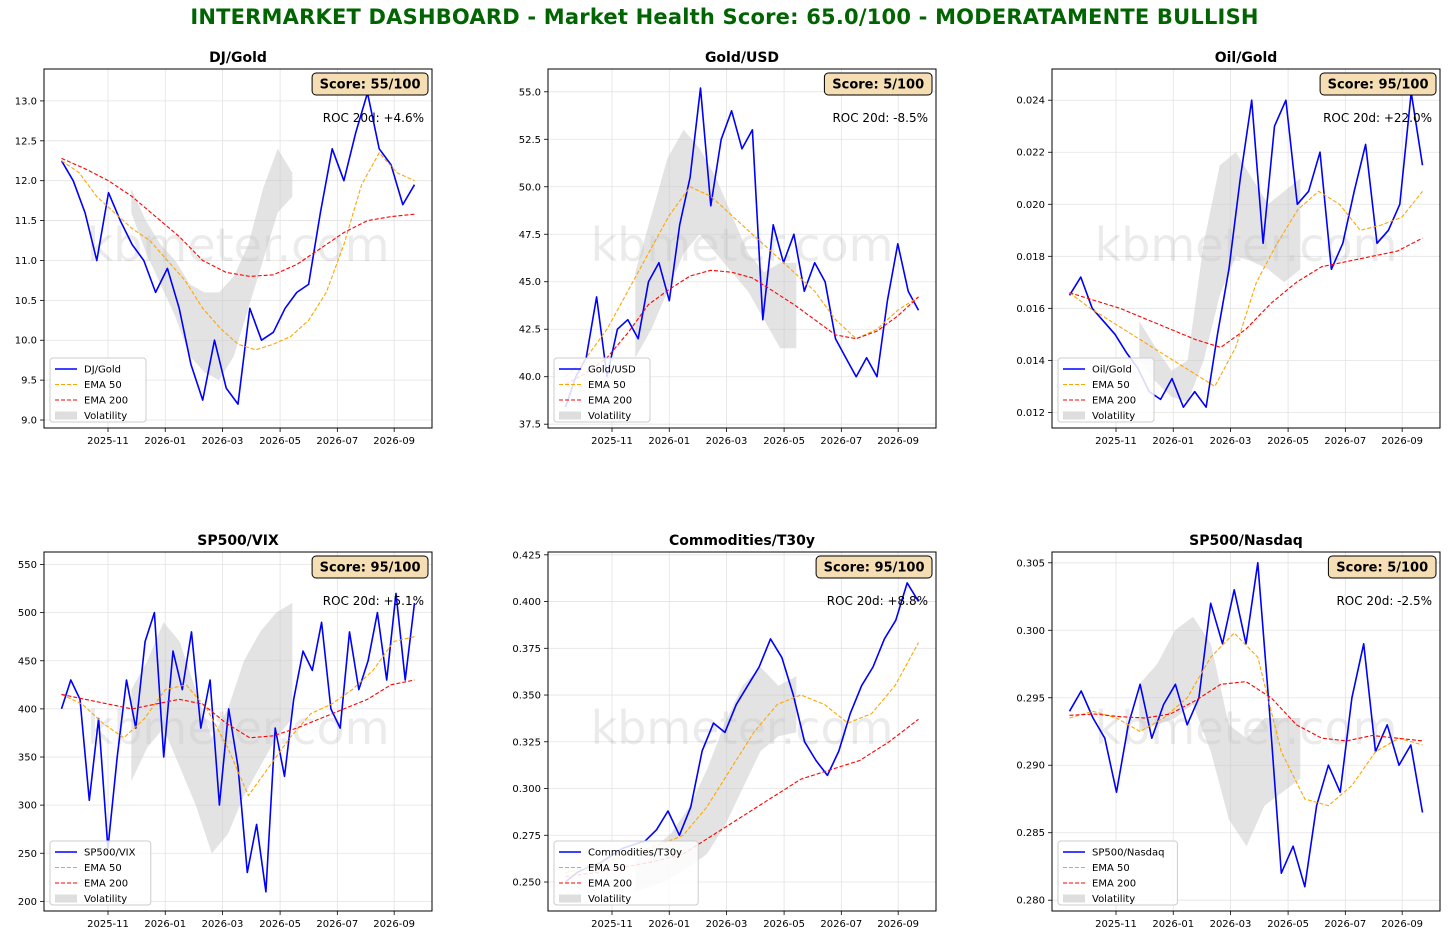 This screenshot has width=1449, height=939. I want to click on legend-label: DJ/Gold, so click(102, 370).